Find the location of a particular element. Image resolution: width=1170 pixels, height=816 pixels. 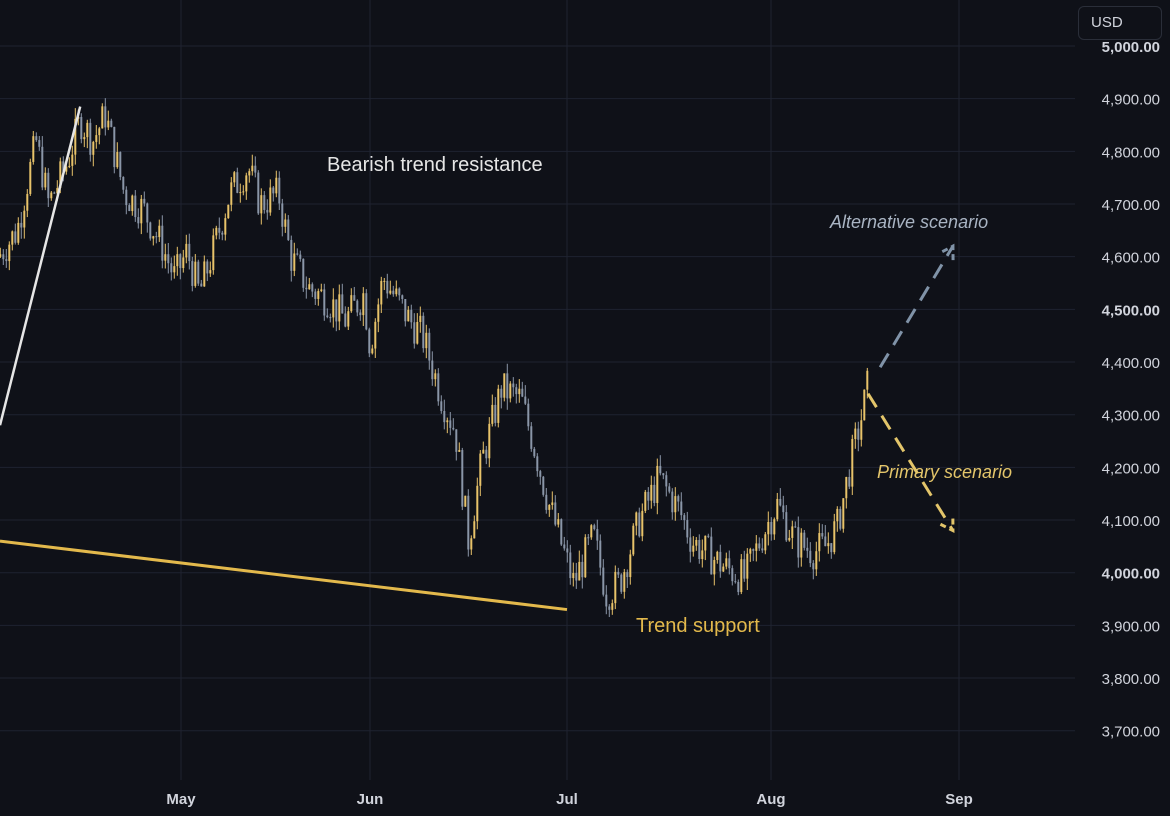

primary-scenario-label: Primary scenario is located at coordinates (944, 472).